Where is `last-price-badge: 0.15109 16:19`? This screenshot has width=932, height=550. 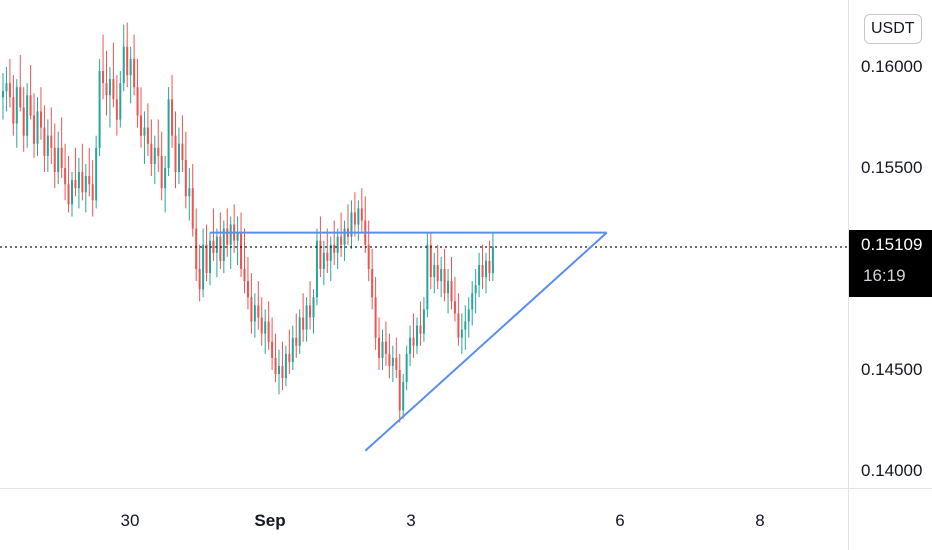
last-price-badge: 0.15109 16:19 is located at coordinates (890, 263).